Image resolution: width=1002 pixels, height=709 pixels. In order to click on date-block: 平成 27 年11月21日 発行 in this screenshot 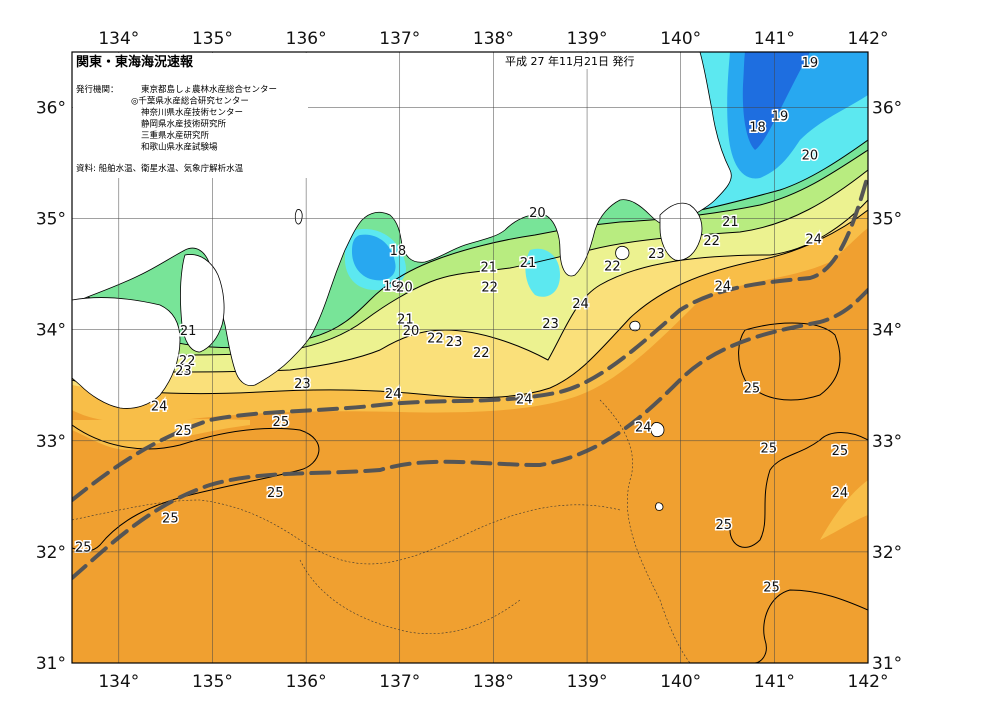, I will do `click(582, 61)`.